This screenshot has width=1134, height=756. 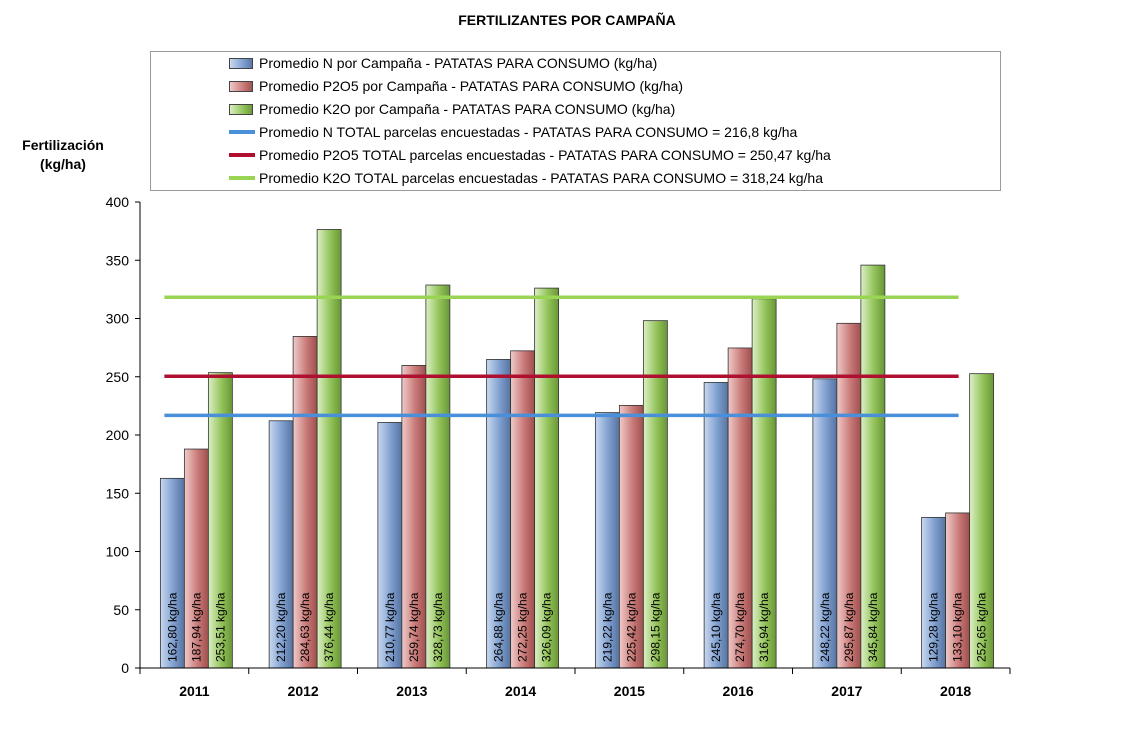 I want to click on x-tick-label-2016: 2016, so click(x=738, y=691).